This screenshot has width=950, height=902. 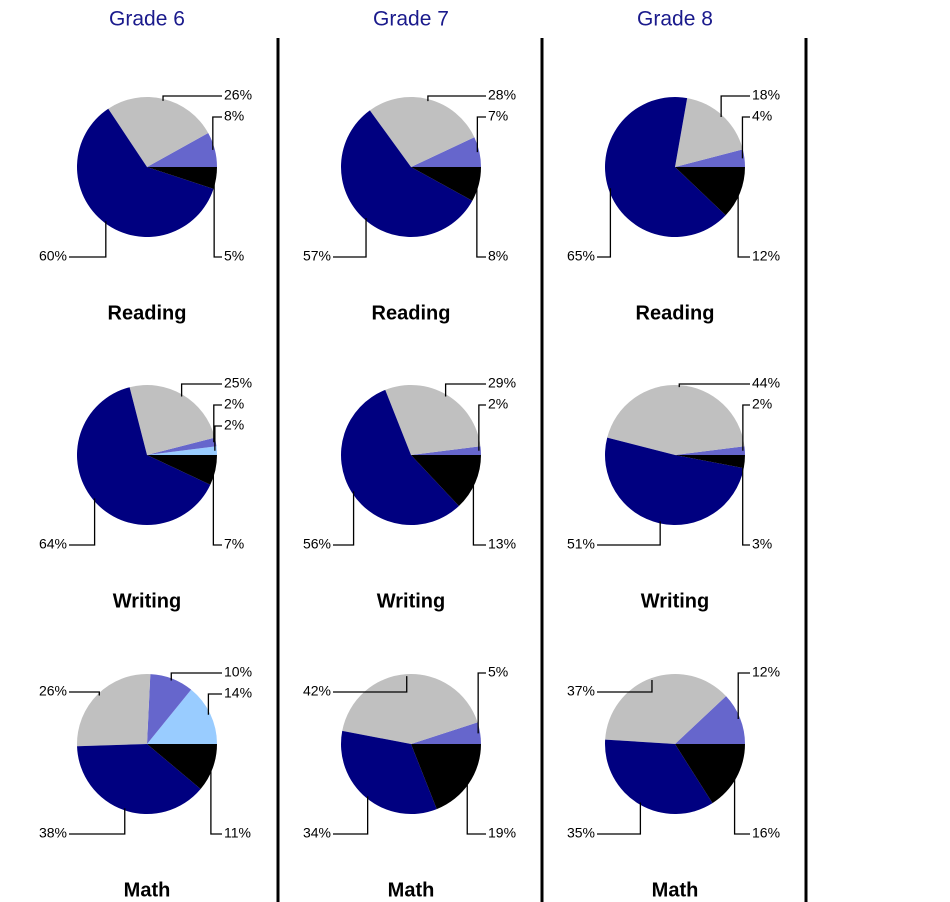 What do you see at coordinates (238, 95) in the screenshot?
I see `value-label: 26%` at bounding box center [238, 95].